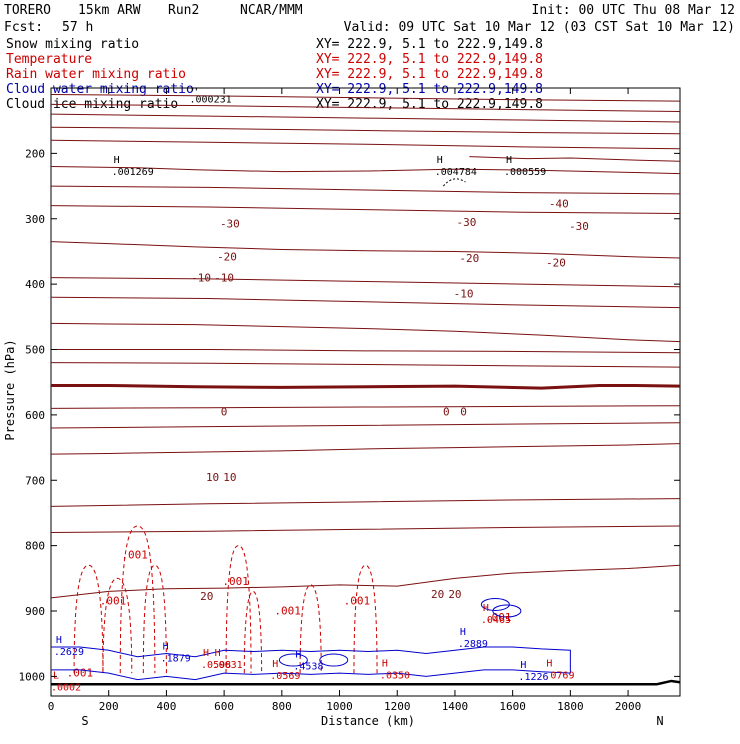  Describe the element at coordinates (397, 706) in the screenshot. I see `x-tick-label: 1200` at that location.